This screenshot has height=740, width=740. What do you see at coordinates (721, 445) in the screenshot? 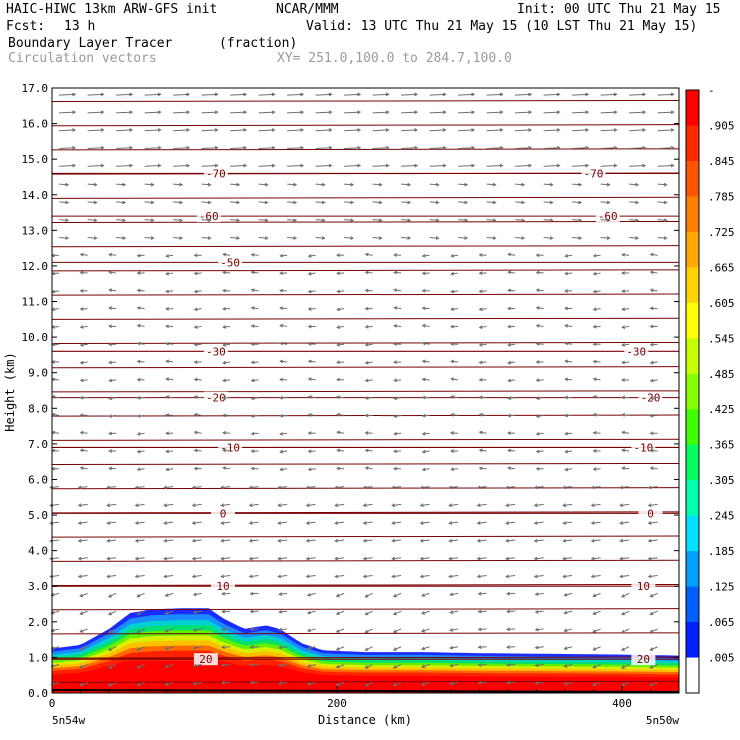
I see `colorbar-label: .365` at bounding box center [721, 445].